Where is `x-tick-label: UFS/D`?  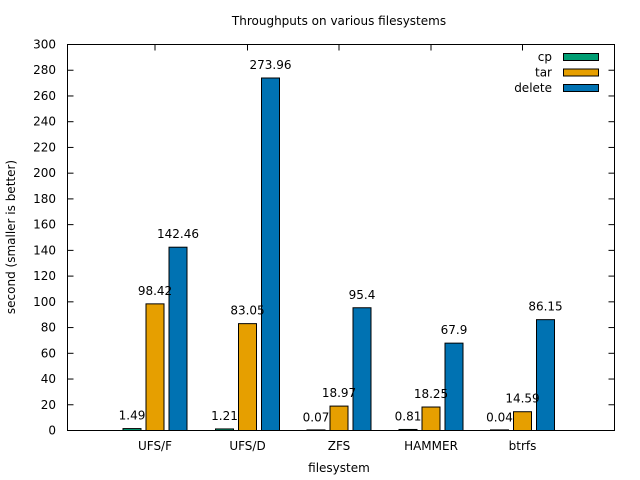
x-tick-label: UFS/D is located at coordinates (247, 446).